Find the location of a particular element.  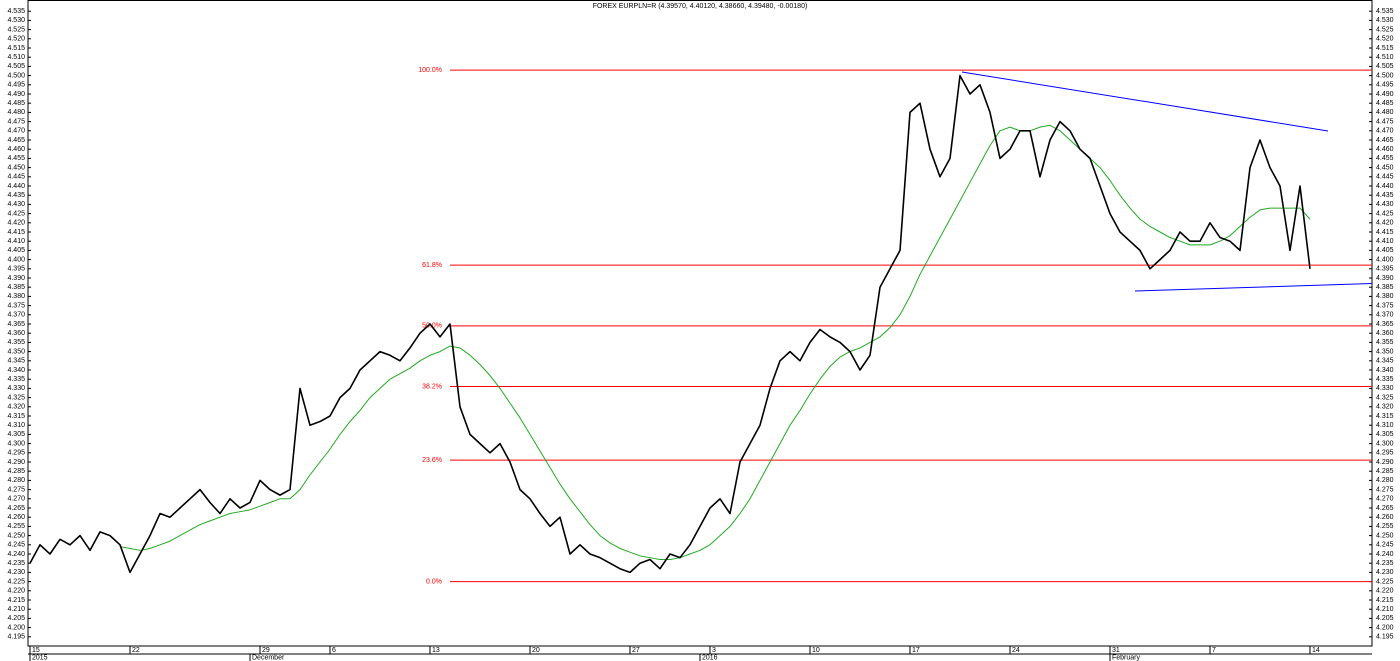

y-tick-label: 4.270 is located at coordinates (16, 499).